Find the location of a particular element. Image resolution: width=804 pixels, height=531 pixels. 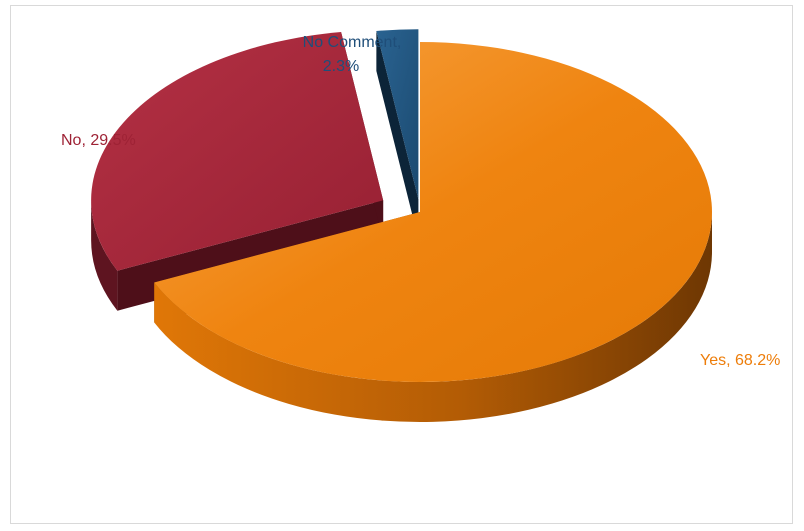

slice-nocomment-top is located at coordinates (397, 114).